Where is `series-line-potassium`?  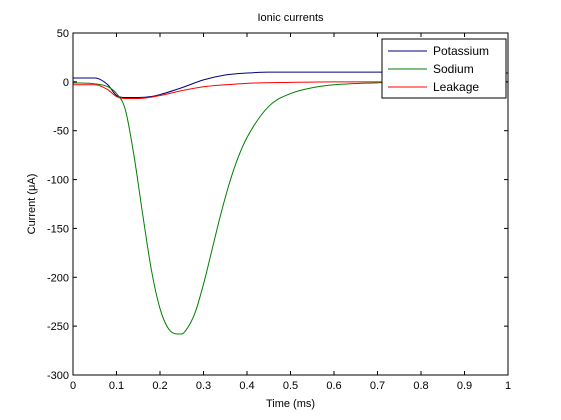
series-line-potassium is located at coordinates (290, 84).